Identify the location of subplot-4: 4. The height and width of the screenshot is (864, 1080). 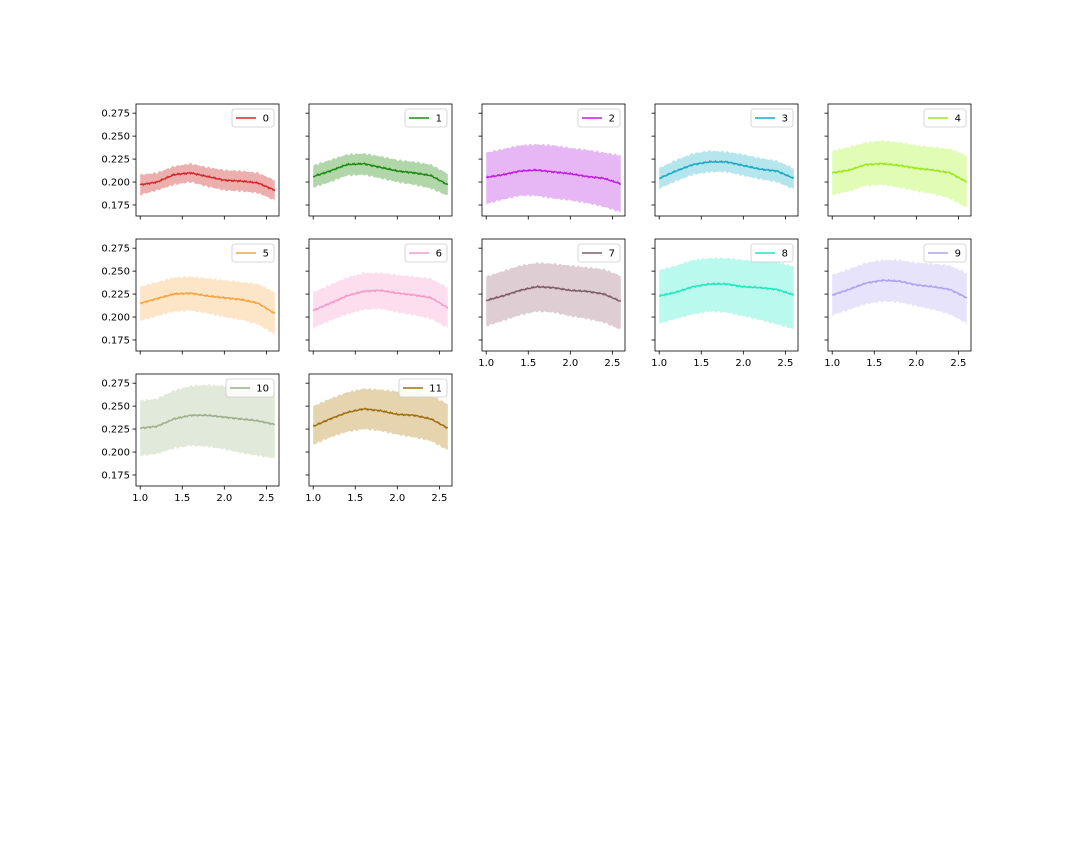
(898, 161).